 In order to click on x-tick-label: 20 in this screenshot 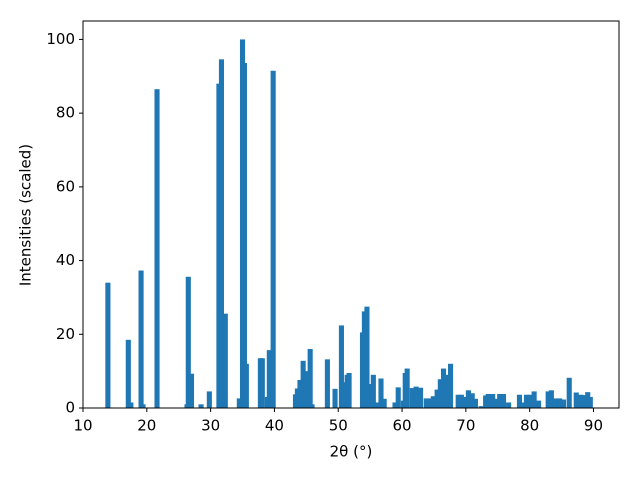, I will do `click(146, 426)`.